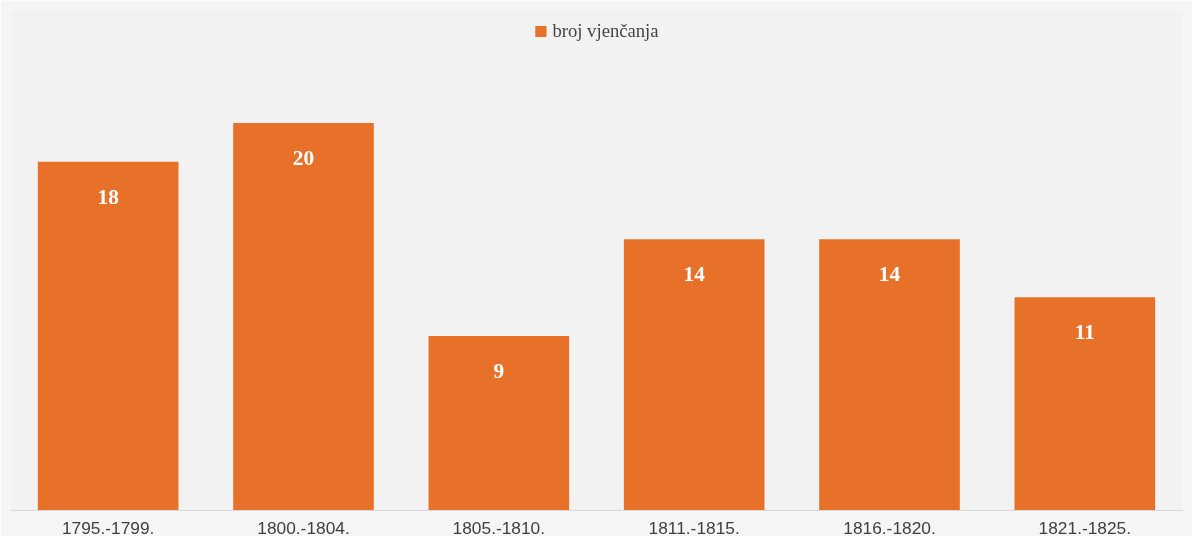 This screenshot has width=1192, height=536. Describe the element at coordinates (605, 31) in the screenshot. I see `legend-label: broj vjenčanja` at that location.